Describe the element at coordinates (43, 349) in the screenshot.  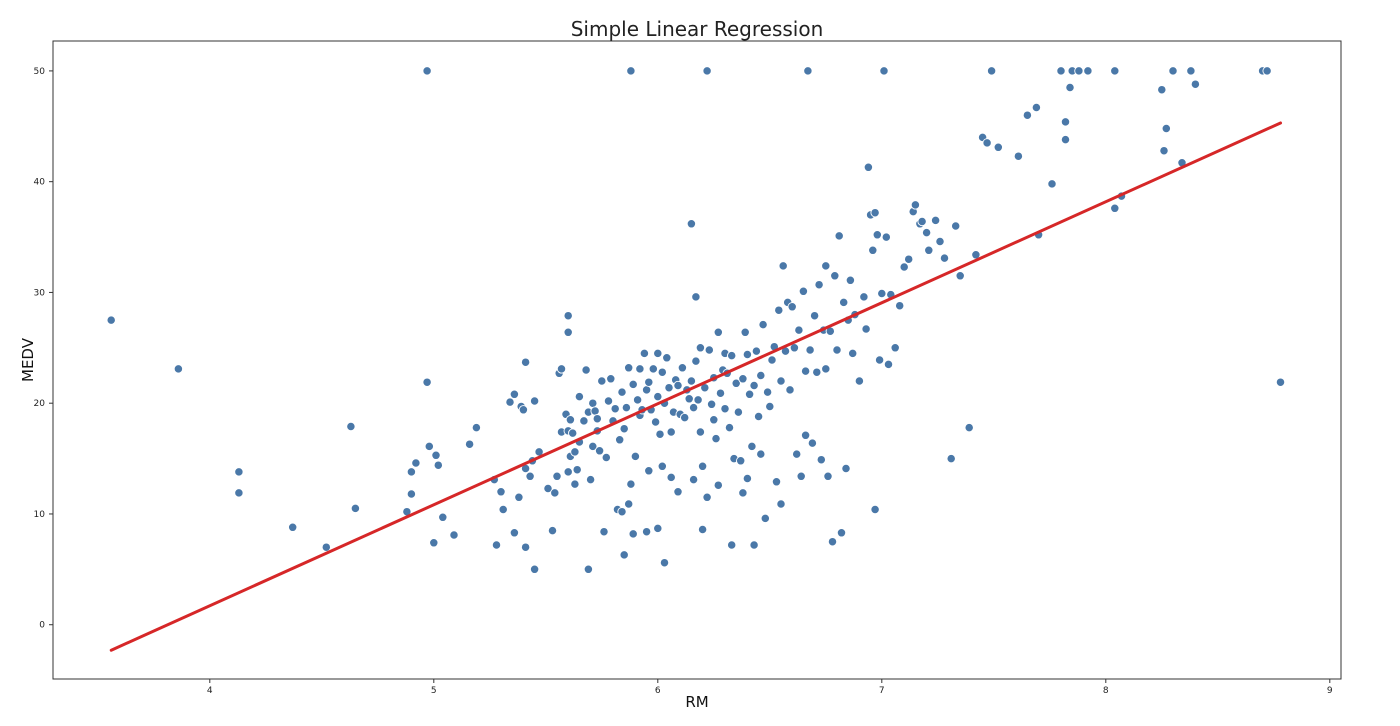
I see `y-axis-ticks: 0 10 20 30 40 50` at that location.